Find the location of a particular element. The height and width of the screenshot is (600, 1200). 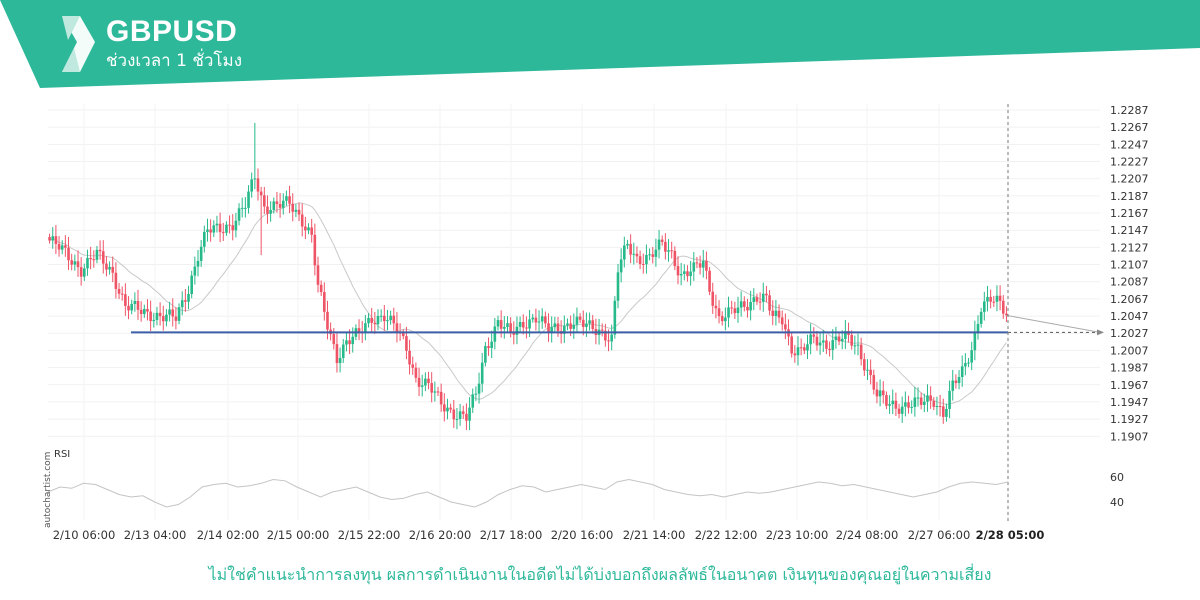

time-tick-label: 2/15 22:00 is located at coordinates (369, 535).